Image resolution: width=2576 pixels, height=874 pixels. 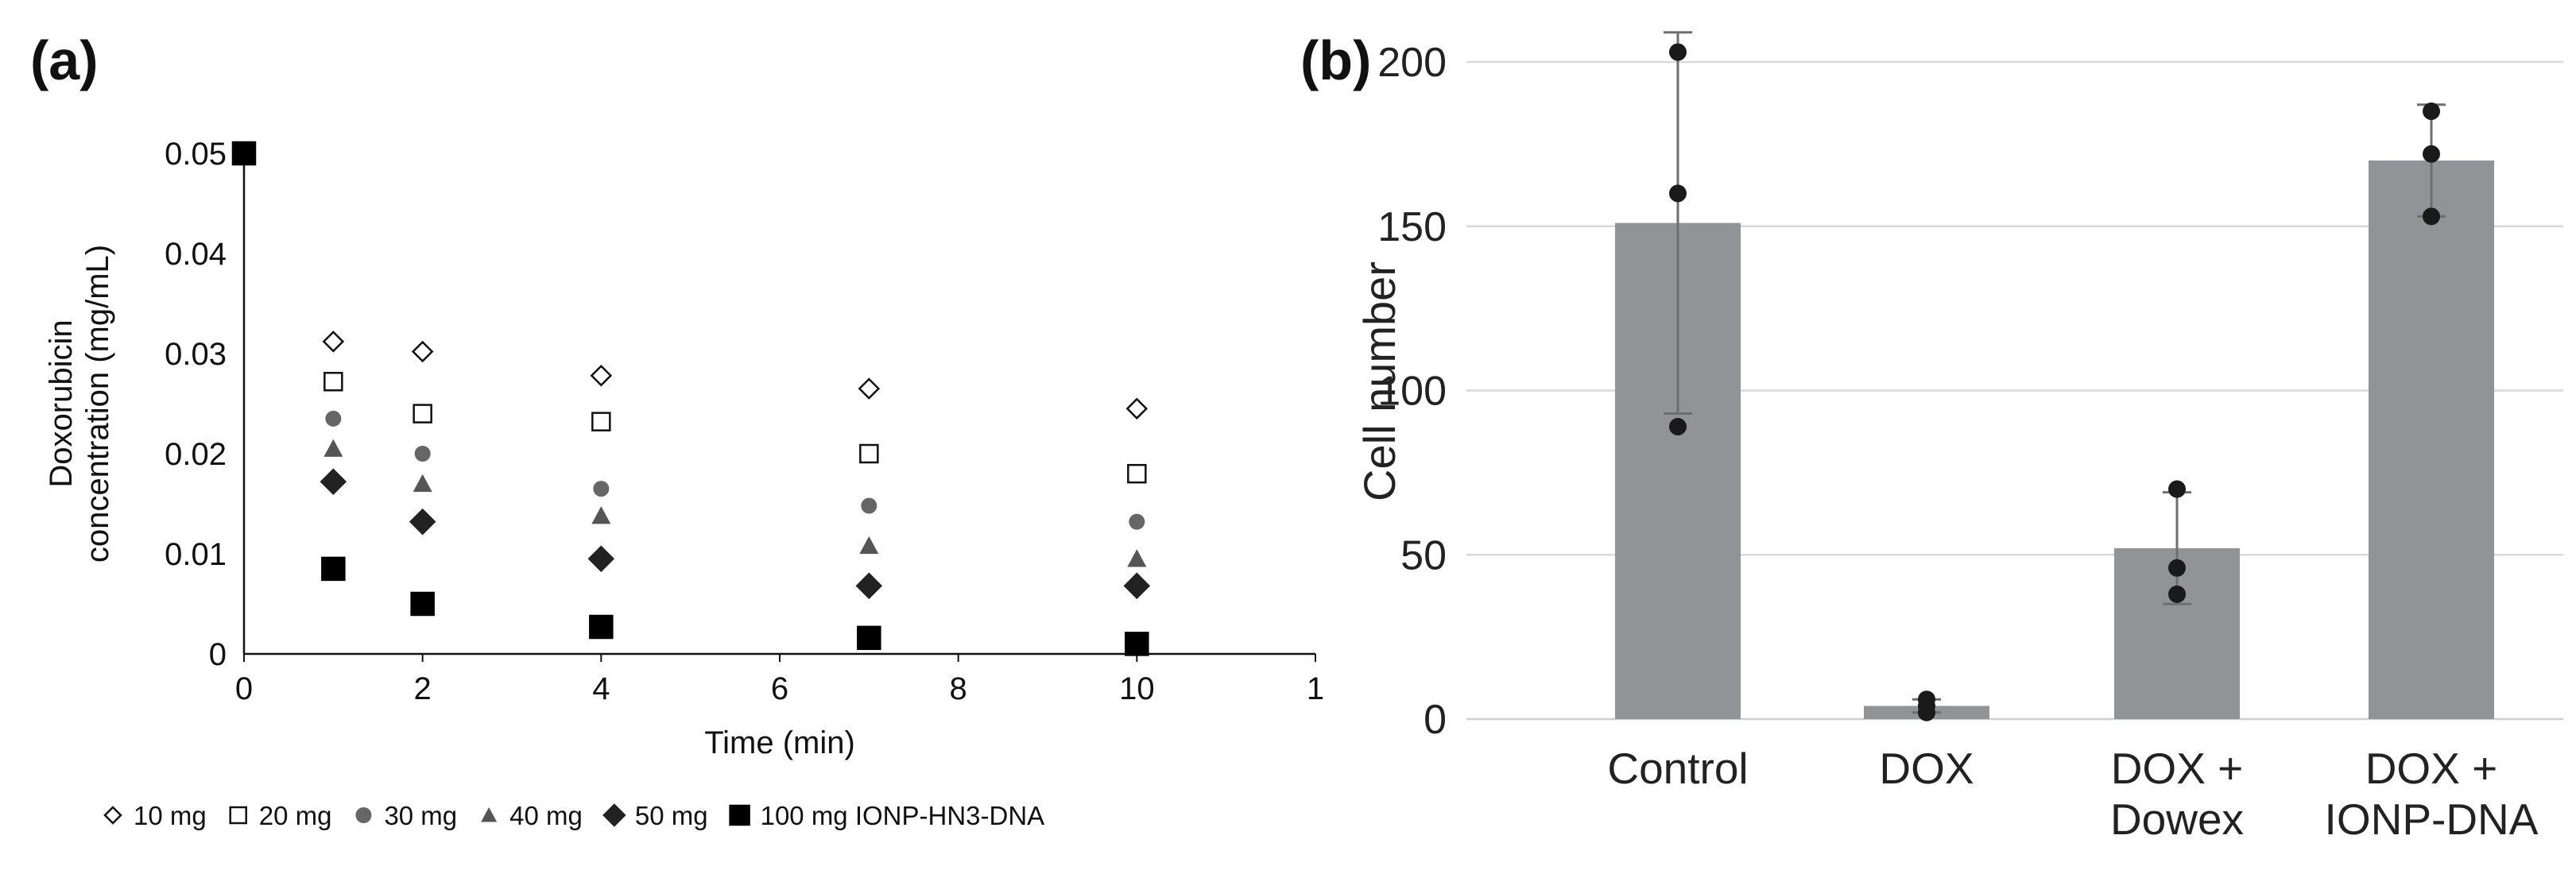 What do you see at coordinates (959, 688) in the screenshot?
I see `x-tick-label: 8` at bounding box center [959, 688].